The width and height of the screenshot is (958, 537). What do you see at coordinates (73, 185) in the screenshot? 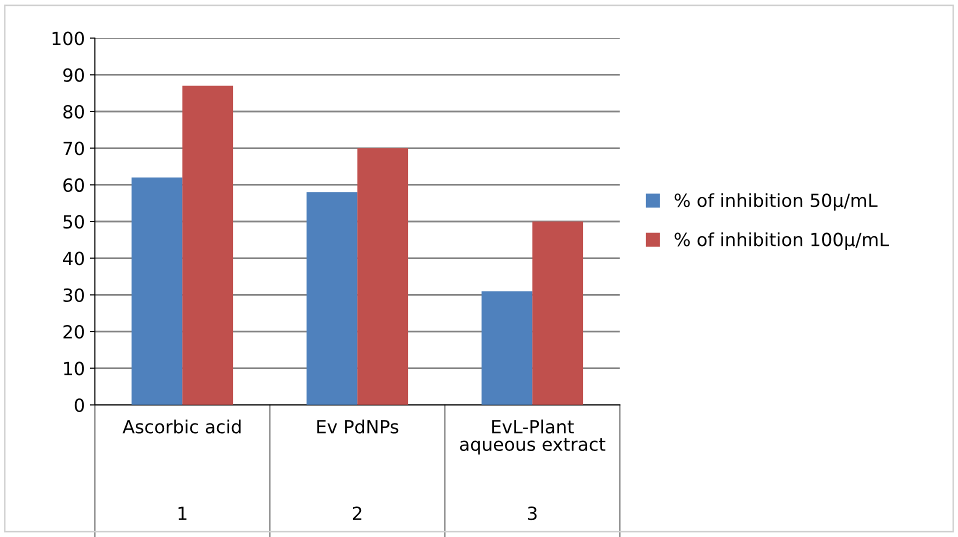
I see `y-tick-label: 60` at bounding box center [73, 185].